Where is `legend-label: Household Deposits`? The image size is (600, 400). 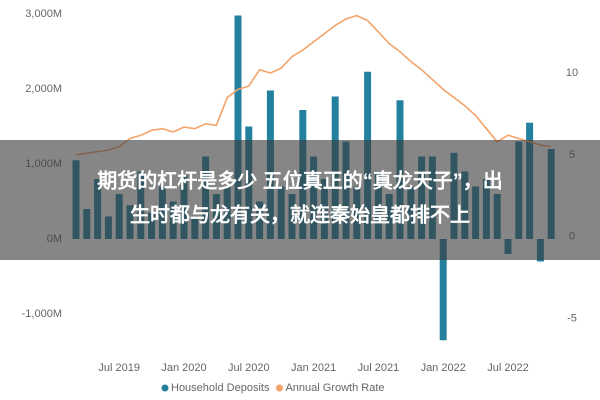
legend-label: Household Deposits is located at coordinates (220, 388).